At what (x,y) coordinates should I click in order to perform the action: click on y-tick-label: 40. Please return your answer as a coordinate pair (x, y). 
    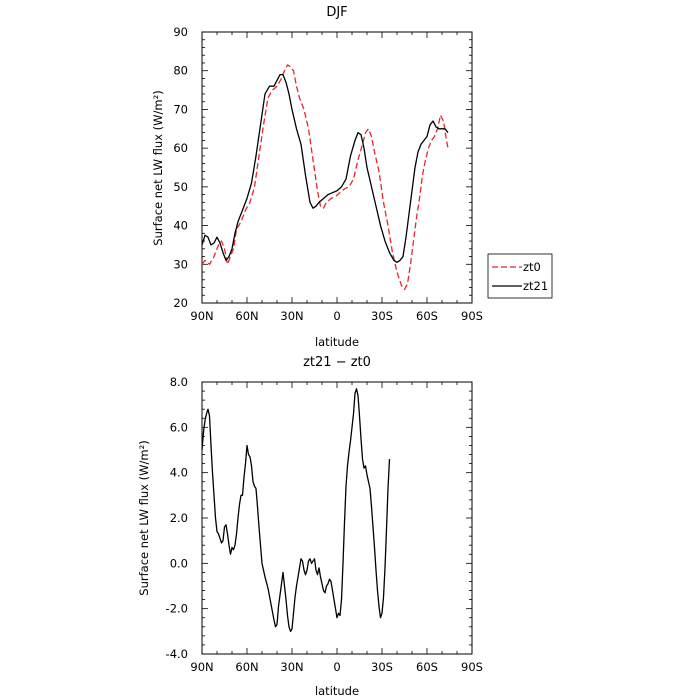
    Looking at the image, I should click on (180, 226).